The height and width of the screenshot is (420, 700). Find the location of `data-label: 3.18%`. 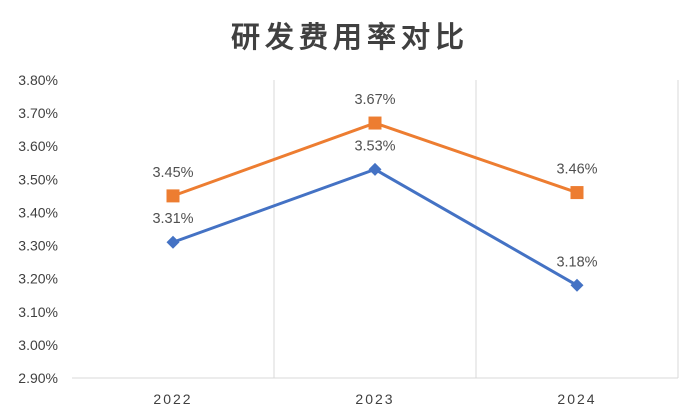

data-label: 3.18% is located at coordinates (576, 262).